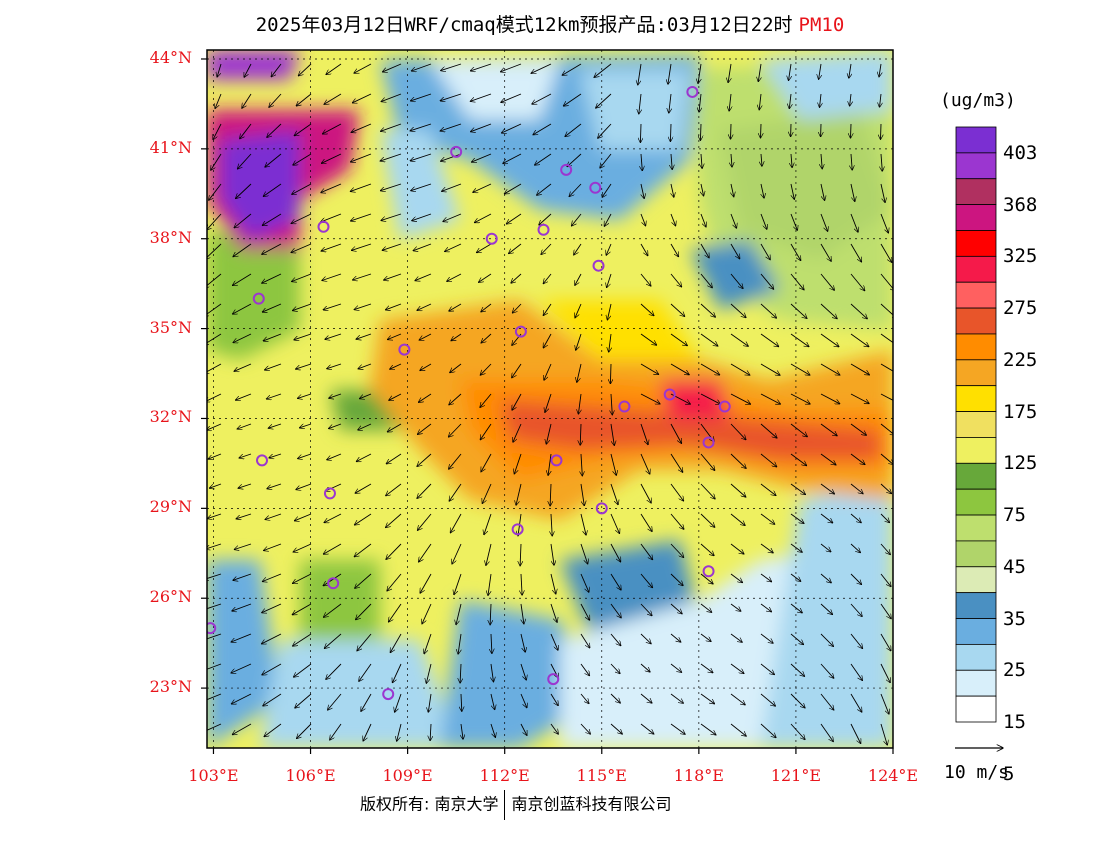  What do you see at coordinates (1020, 359) in the screenshot?
I see `legend-label: 225` at bounding box center [1020, 359].